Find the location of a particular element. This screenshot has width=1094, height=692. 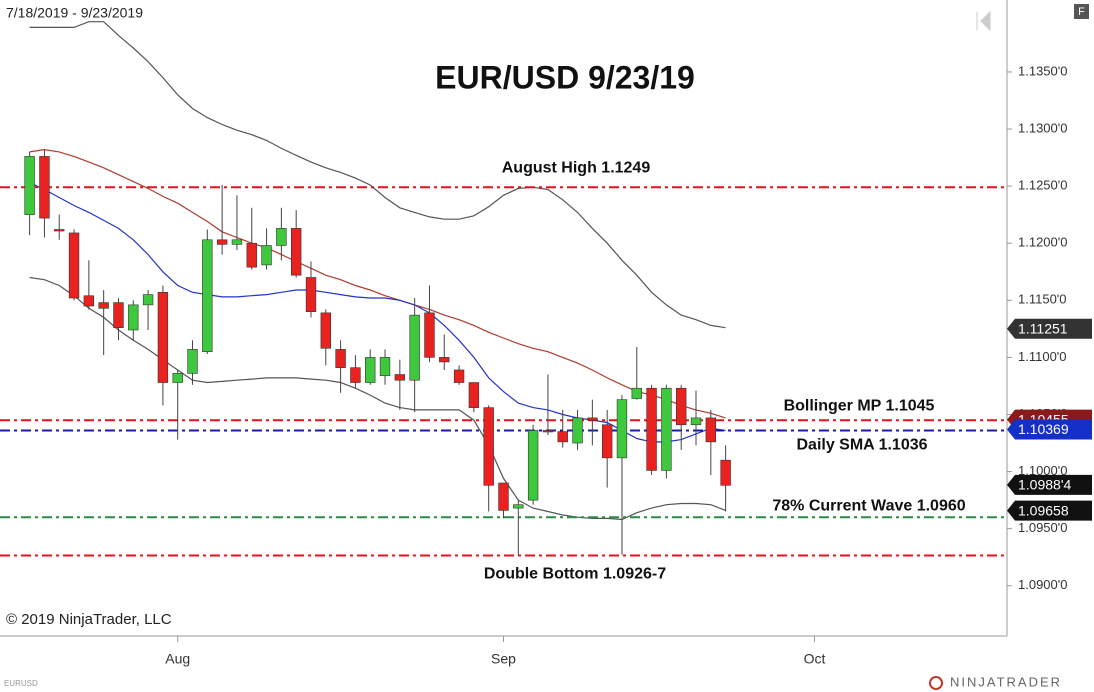

y-tick-label: 1.1150'0 is located at coordinates (1042, 299).